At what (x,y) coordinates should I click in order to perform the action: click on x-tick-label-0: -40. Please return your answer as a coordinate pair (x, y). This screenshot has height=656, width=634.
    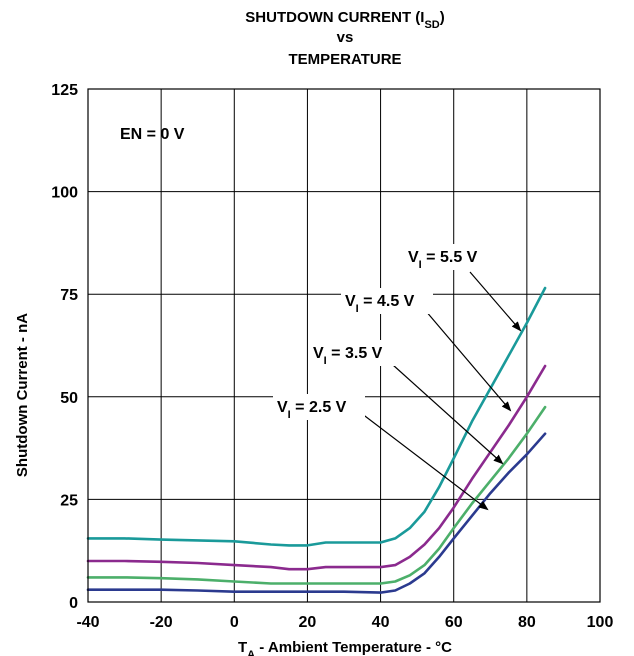
    Looking at the image, I should click on (87, 622).